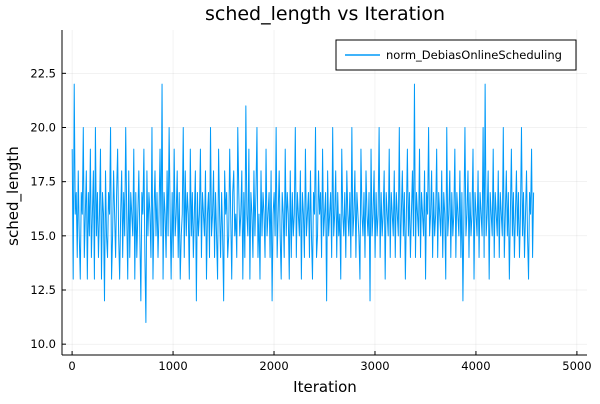 The height and width of the screenshot is (404, 600). I want to click on x-axis-label: Iteration, so click(325, 387).